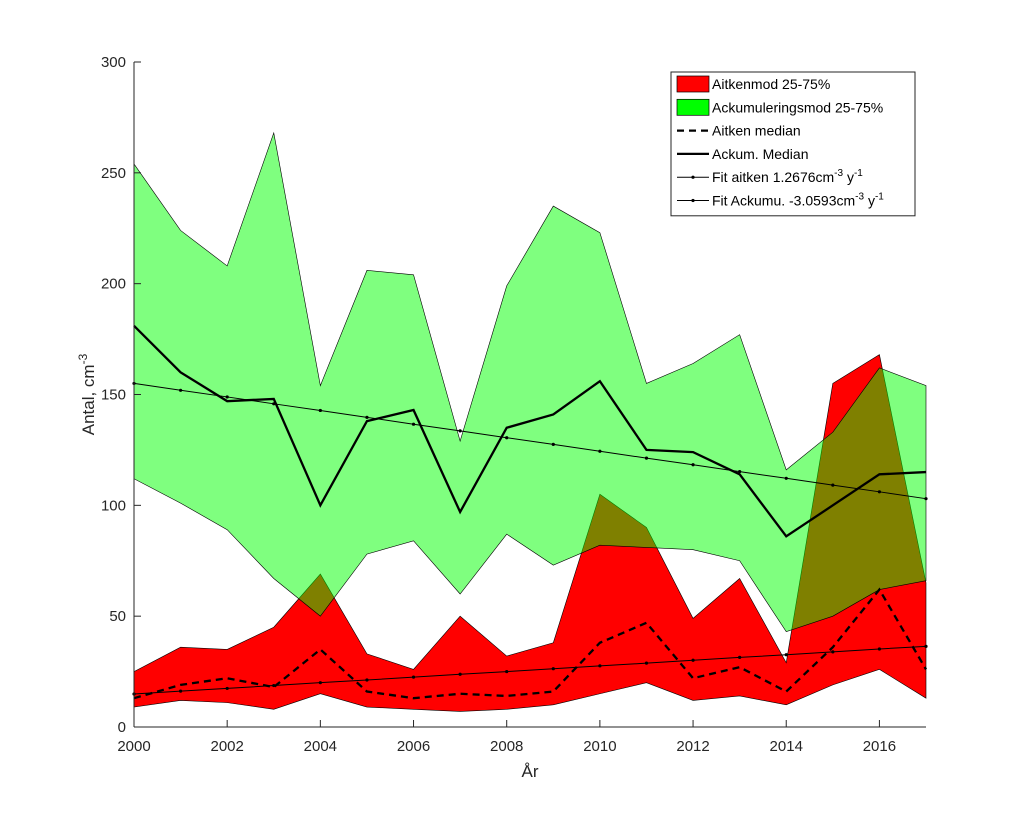 Image resolution: width=1024 pixels, height=816 pixels. I want to click on x-tick-label-8: 2016, so click(879, 746).